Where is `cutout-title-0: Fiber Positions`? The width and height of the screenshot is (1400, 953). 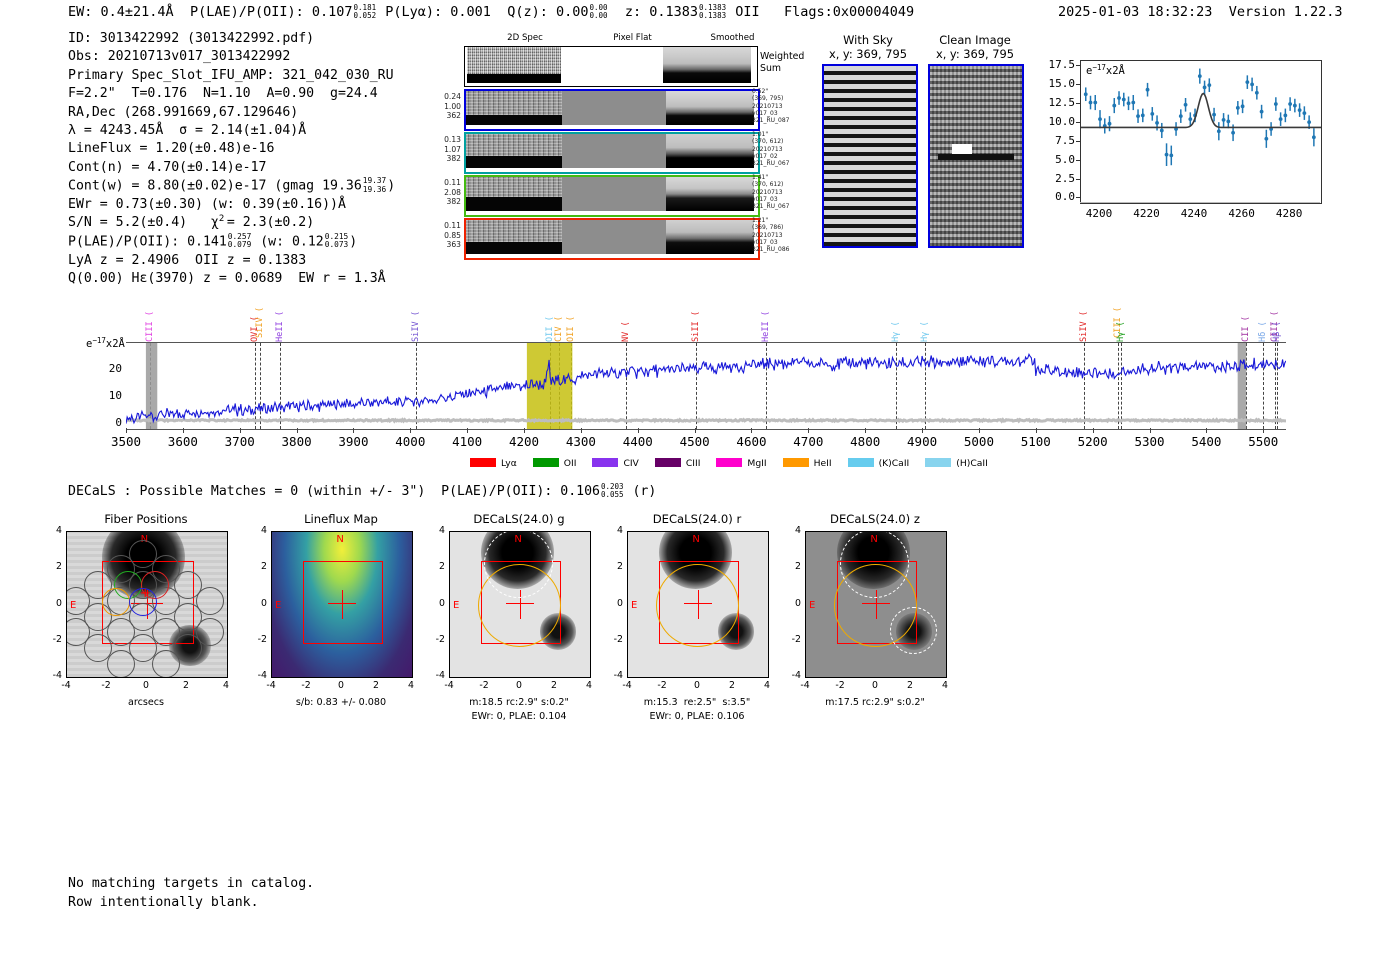
cutout-title-0: Fiber Positions is located at coordinates (146, 519).